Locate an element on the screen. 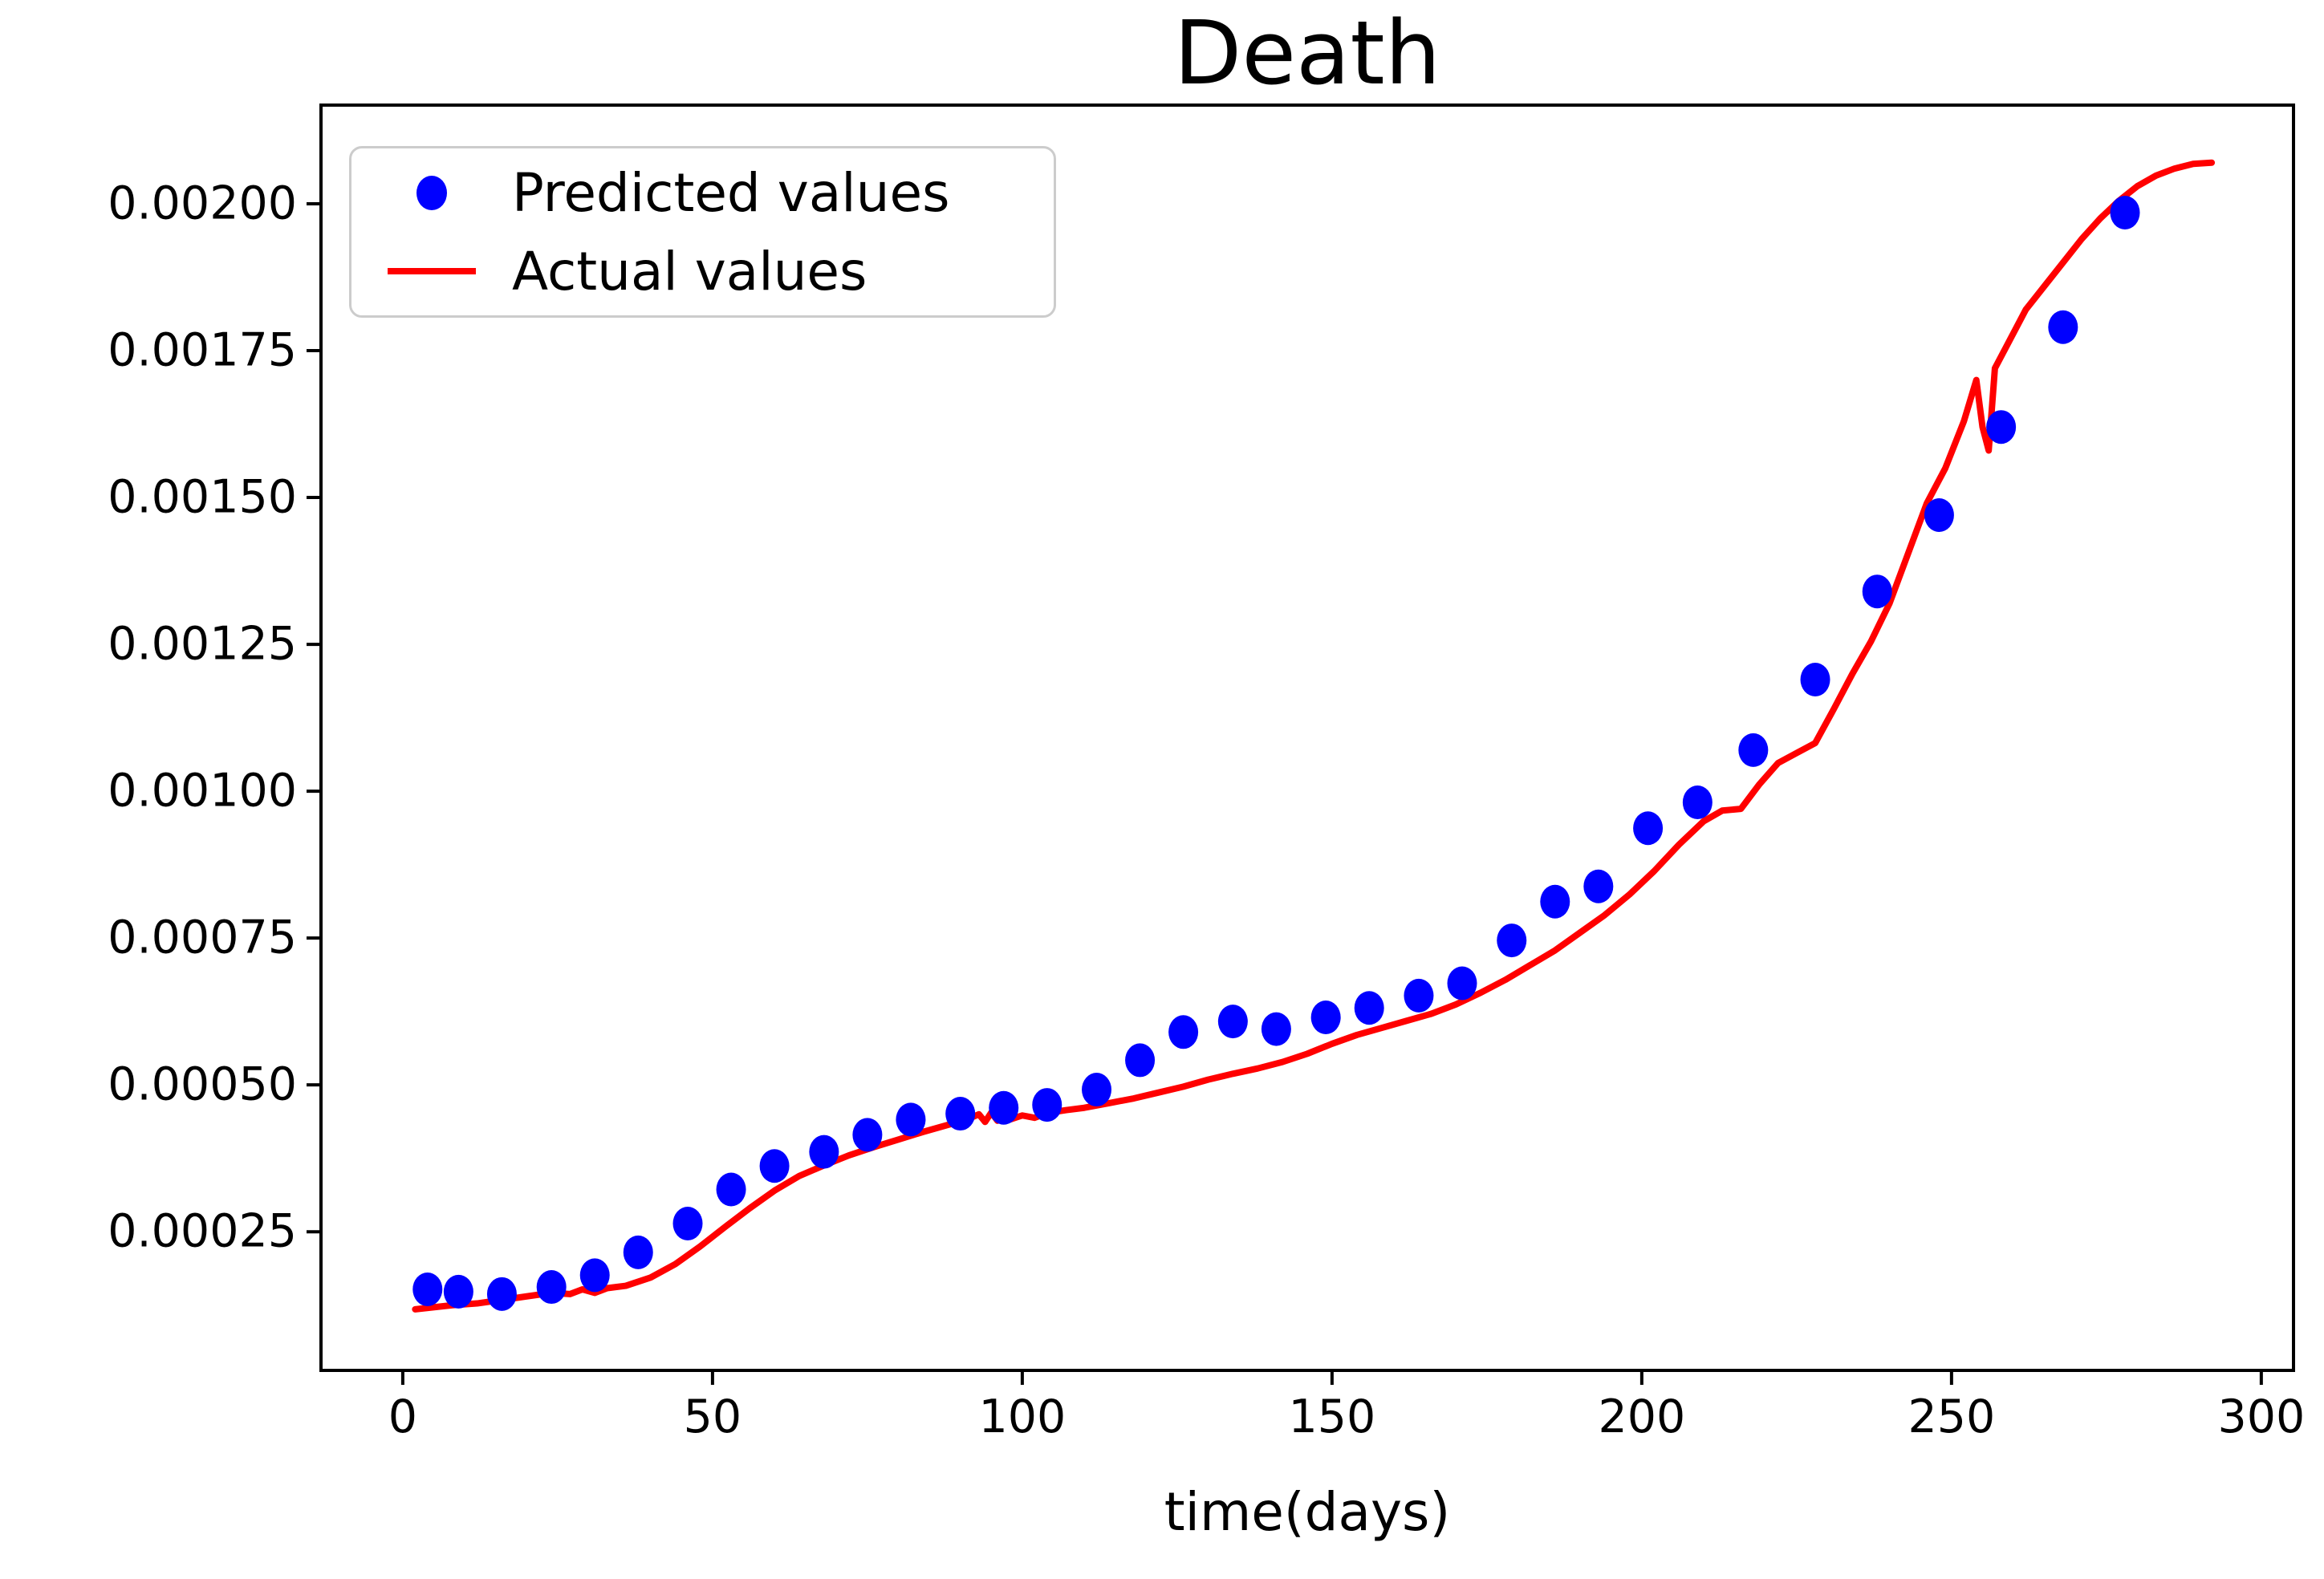 This screenshot has height=1579, width=2324. y-tick-label: 0.00175 is located at coordinates (202, 350).